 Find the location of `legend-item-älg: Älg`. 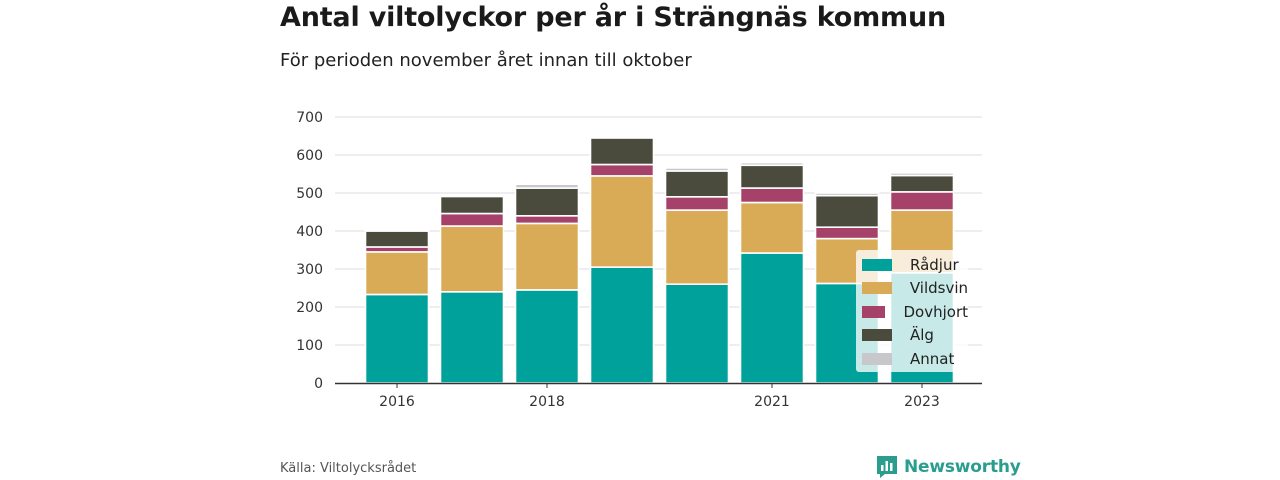

legend-item-älg: Älg is located at coordinates (912, 336).